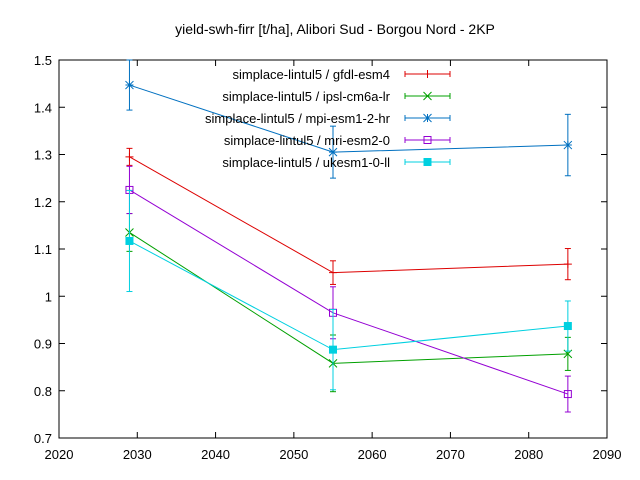 The height and width of the screenshot is (480, 640). I want to click on legend-label: simplace-lintul5 / mpi-esm1-2-hr, so click(298, 118).